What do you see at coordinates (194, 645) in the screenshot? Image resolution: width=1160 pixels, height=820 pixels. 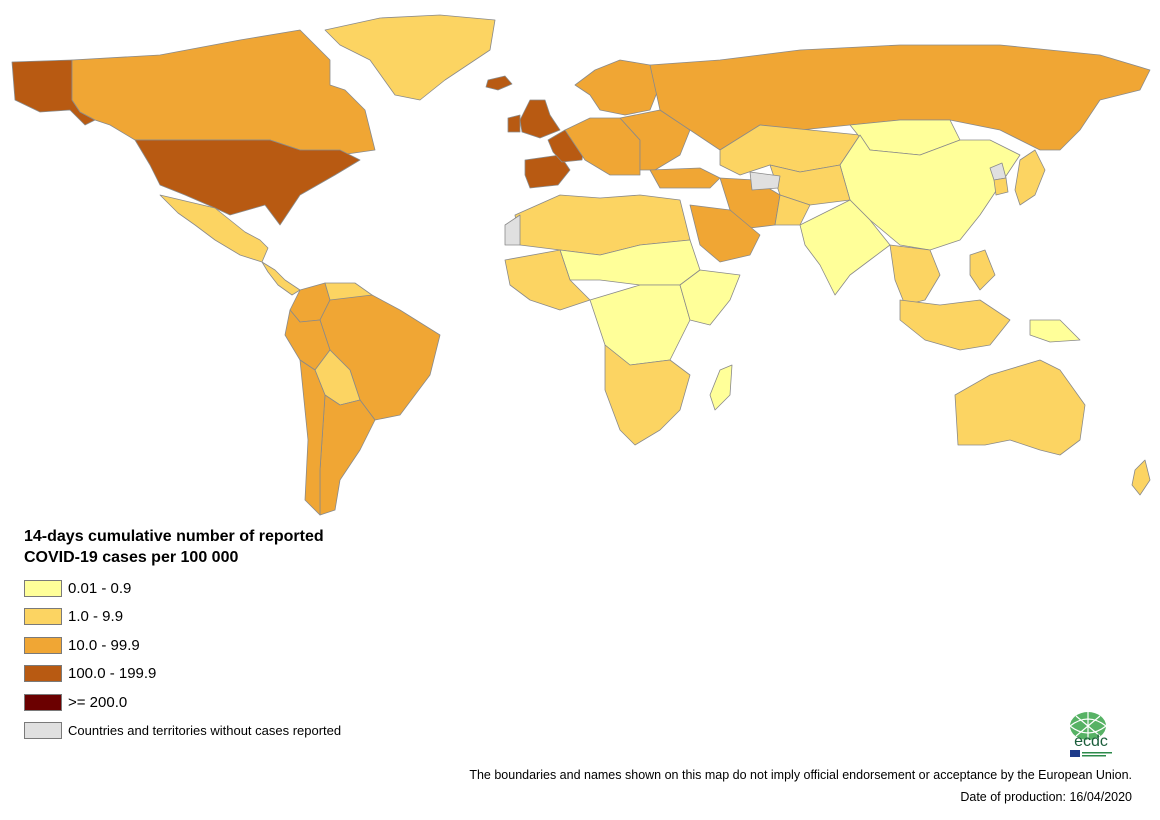 I see `legend-item: 10.0 - 99.9` at bounding box center [194, 645].